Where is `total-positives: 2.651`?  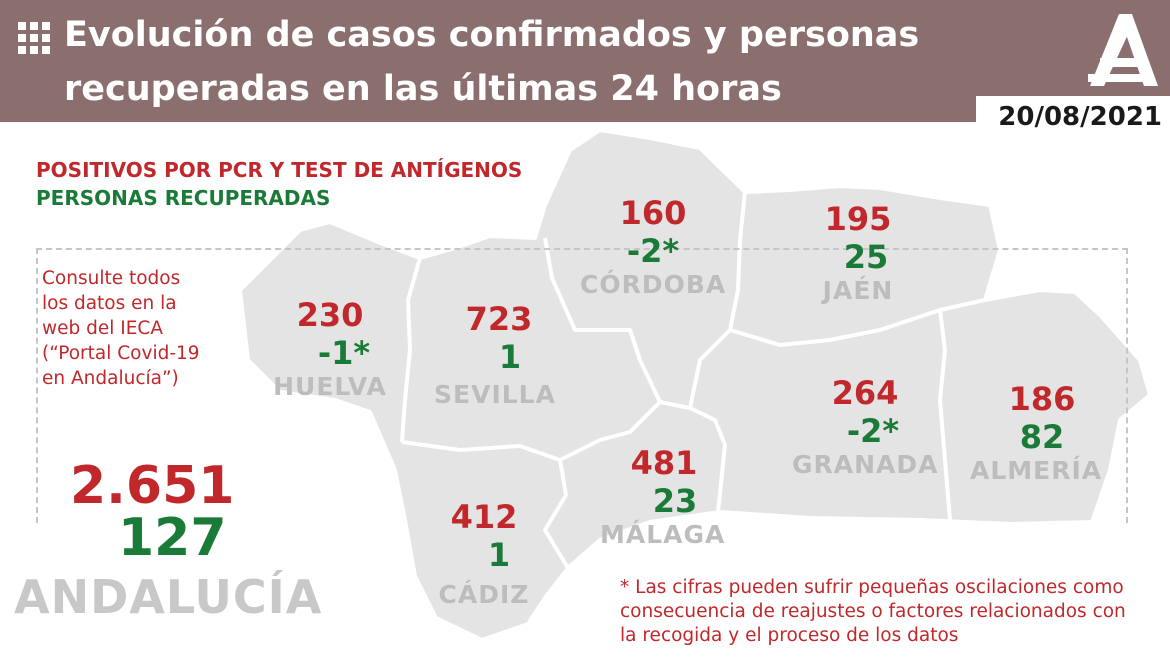
total-positives: 2.651 is located at coordinates (152, 486).